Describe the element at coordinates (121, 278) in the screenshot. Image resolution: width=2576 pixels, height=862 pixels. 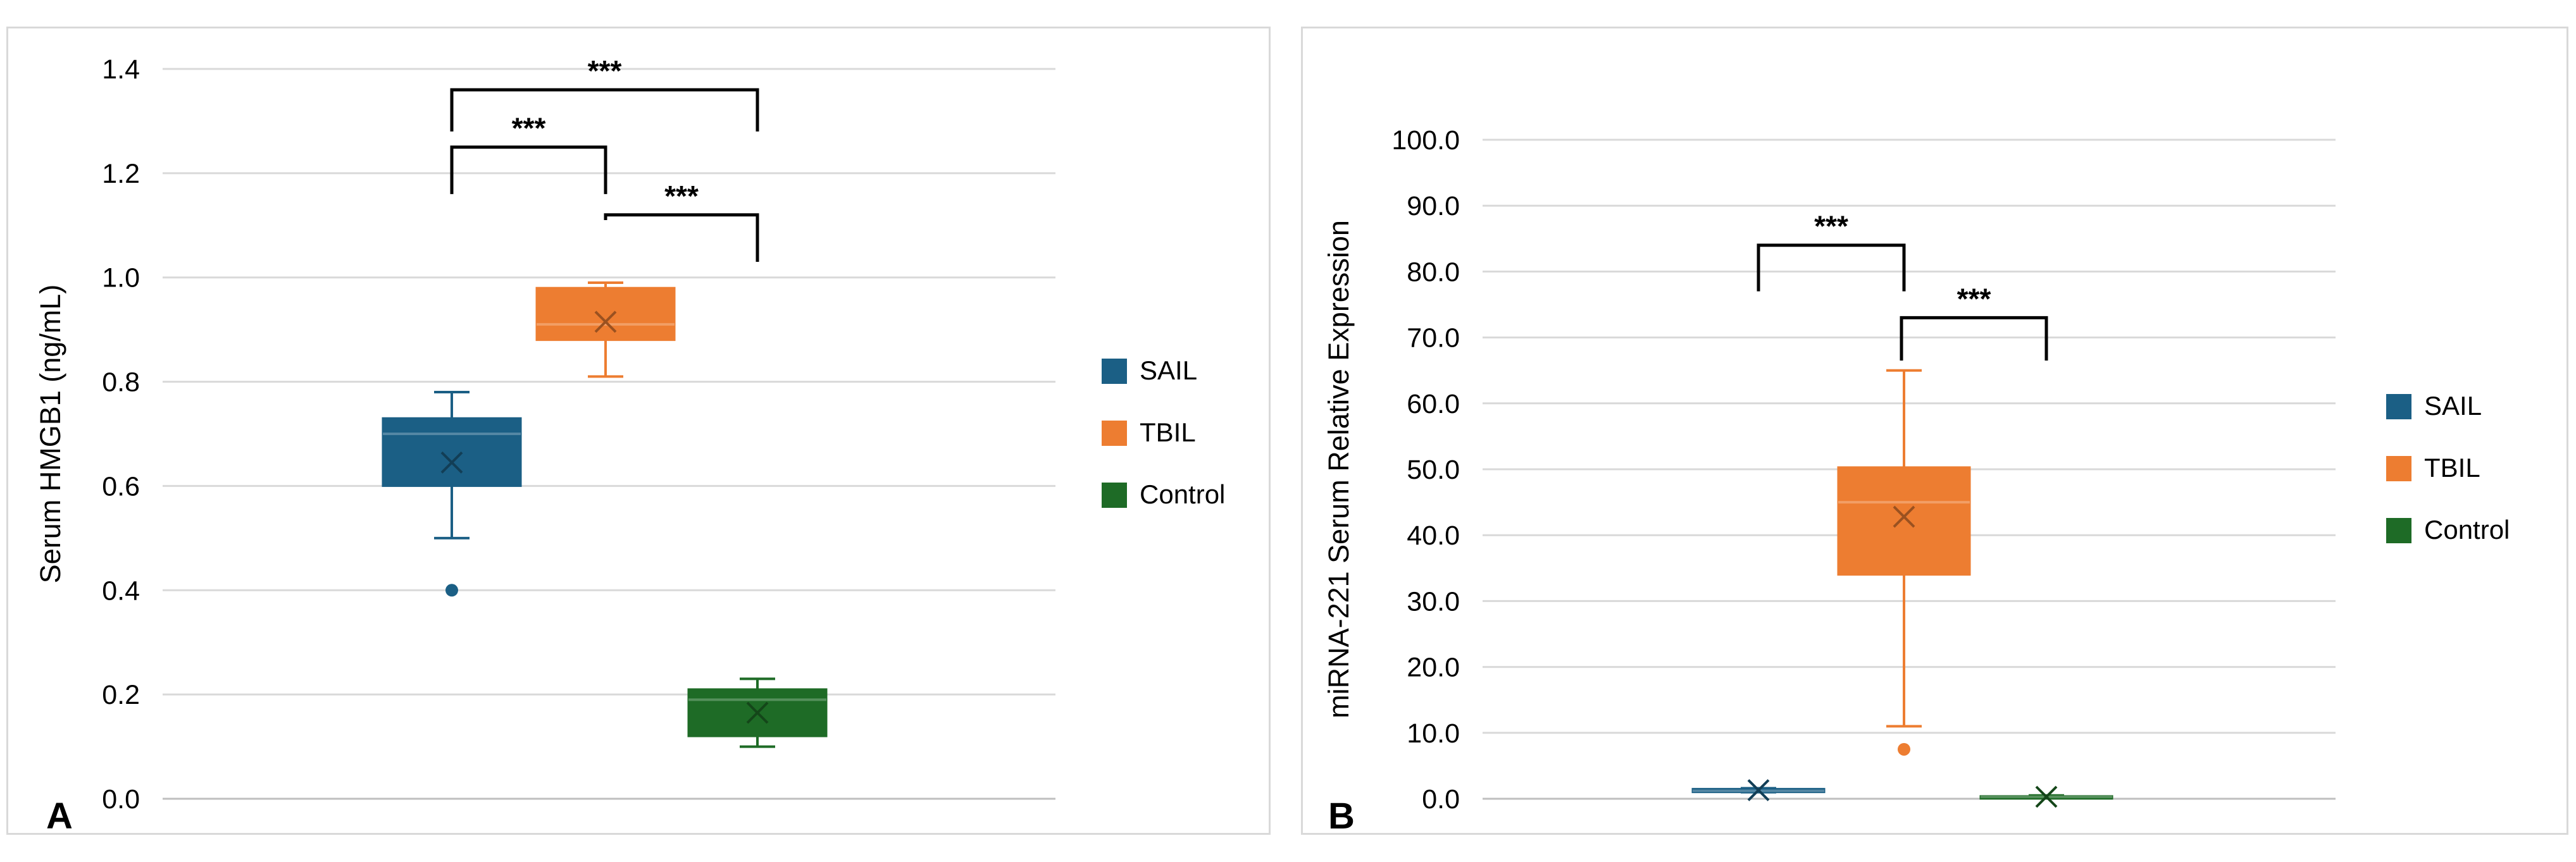
I see `y-tick-label: 1.0` at that location.